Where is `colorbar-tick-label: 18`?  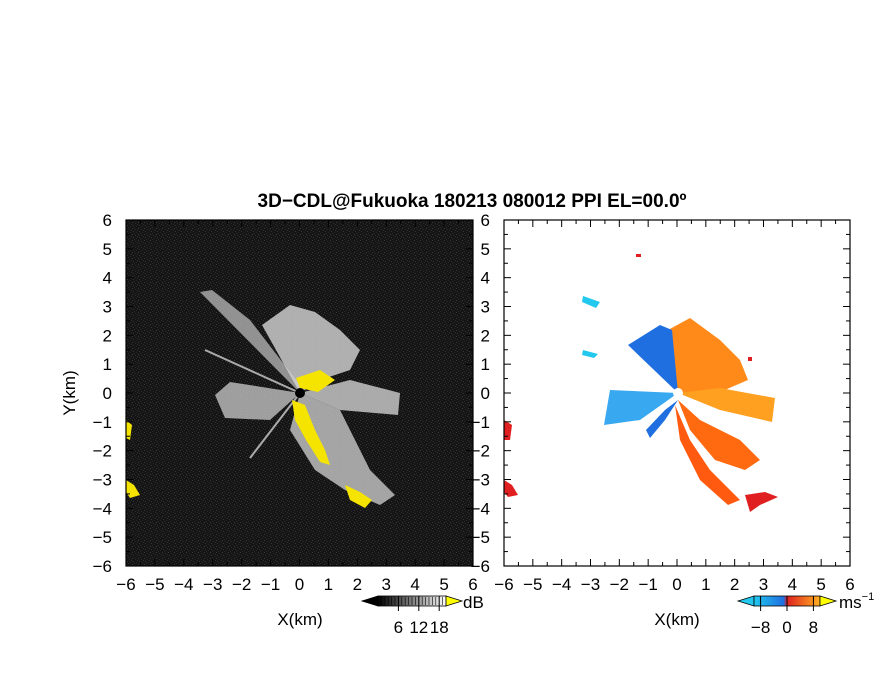 colorbar-tick-label: 18 is located at coordinates (439, 627).